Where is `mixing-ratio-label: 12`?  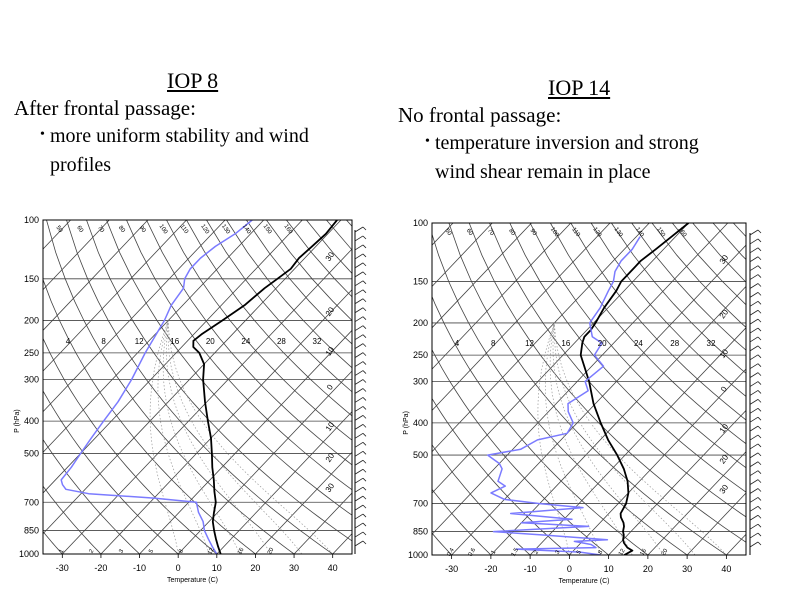
mixing-ratio-label: 12 is located at coordinates (139, 341).